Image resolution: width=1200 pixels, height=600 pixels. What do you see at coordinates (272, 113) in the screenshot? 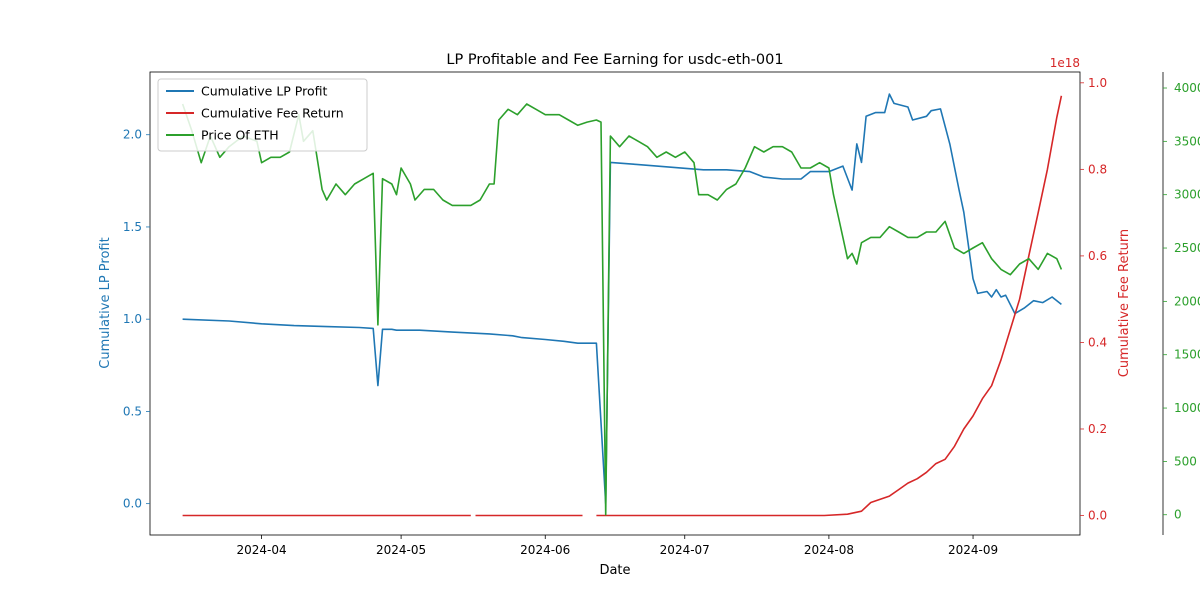
I see `legend-entry: Cumulative Fee Return` at bounding box center [272, 113].